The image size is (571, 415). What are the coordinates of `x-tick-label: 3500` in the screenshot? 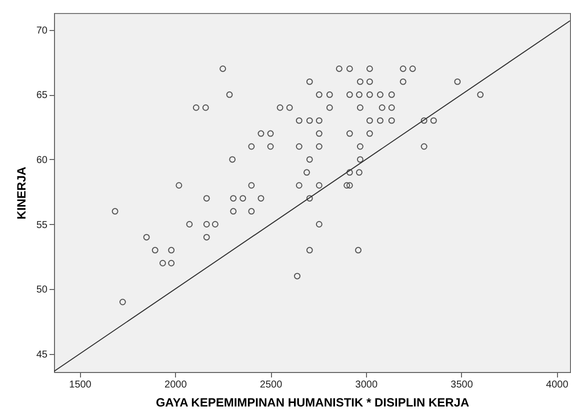 It's located at (462, 385).